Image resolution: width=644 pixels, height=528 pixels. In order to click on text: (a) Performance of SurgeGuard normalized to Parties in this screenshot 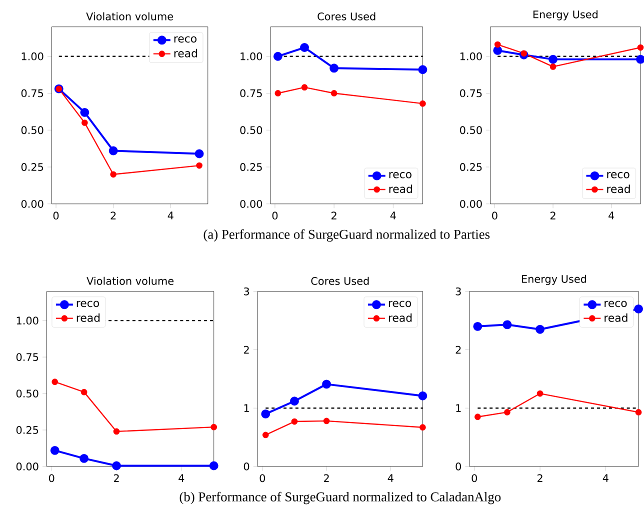, I will do `click(347, 235)`.